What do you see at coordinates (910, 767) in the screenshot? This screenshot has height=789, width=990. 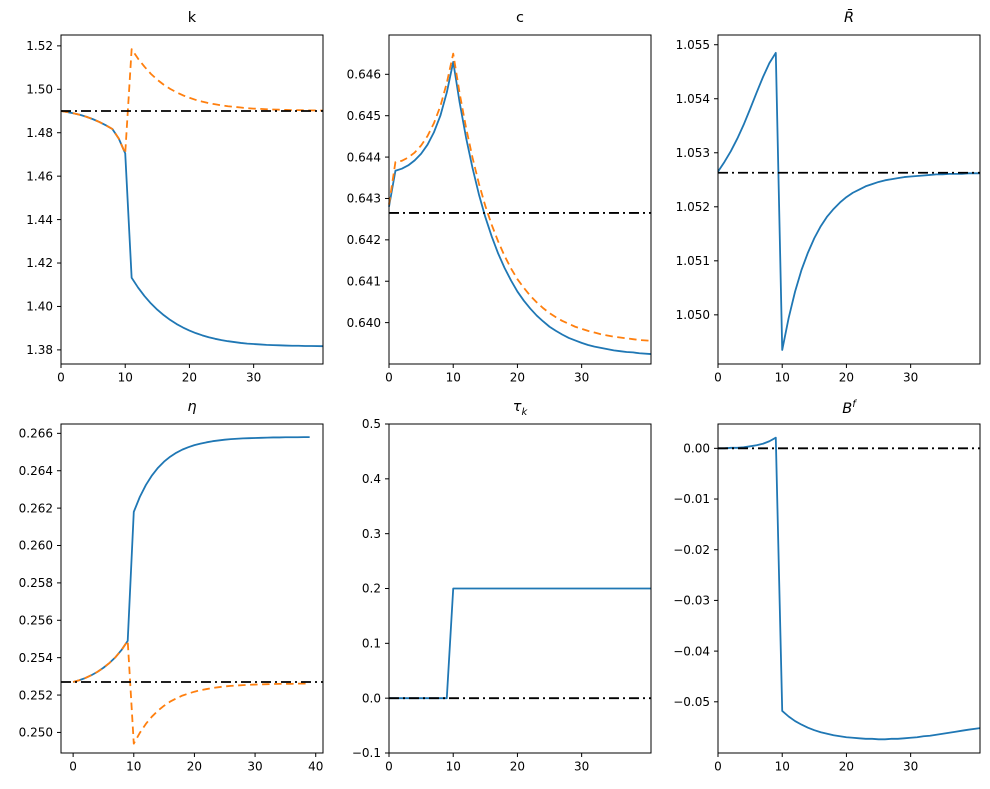 I see `chart-B-f-x-tick-label: 30` at bounding box center [910, 767].